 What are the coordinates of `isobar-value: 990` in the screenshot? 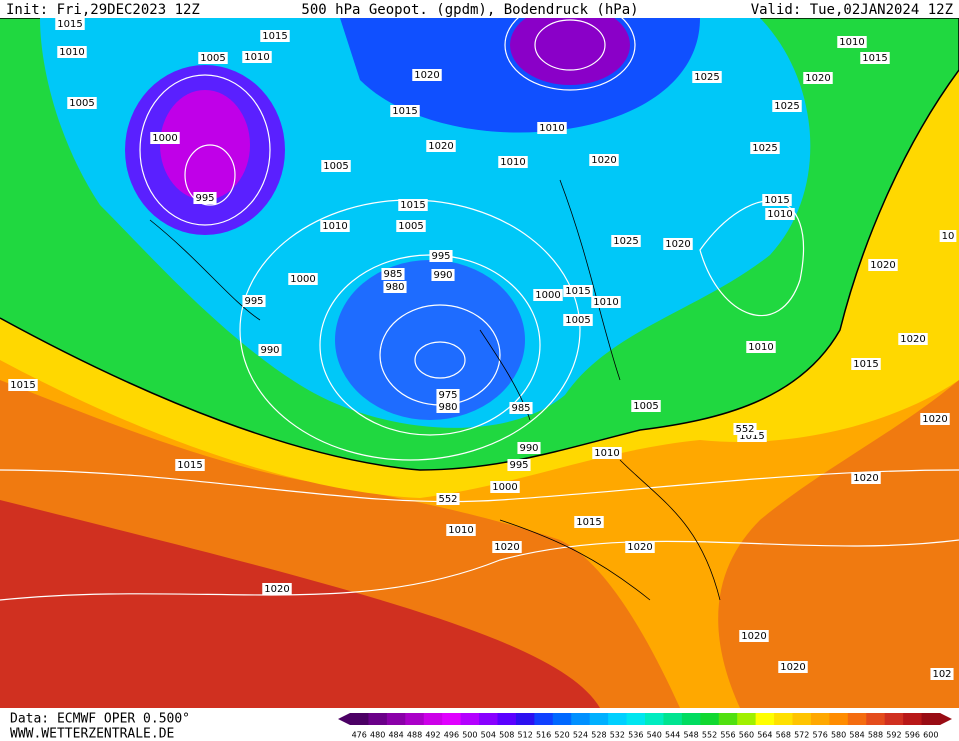 It's located at (528, 448).